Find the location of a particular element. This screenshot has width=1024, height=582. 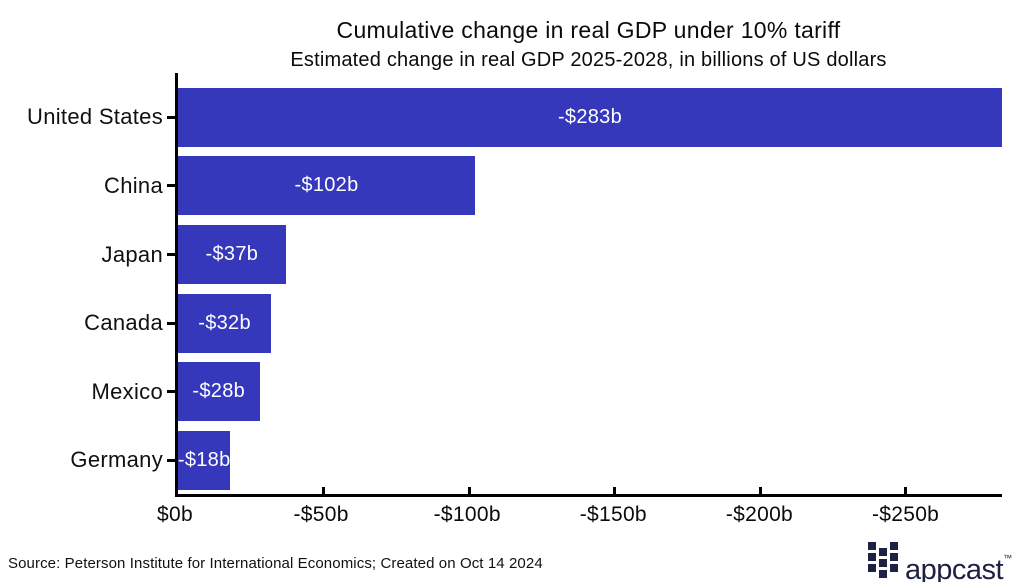

appcast-grid-icon is located at coordinates (883, 561).